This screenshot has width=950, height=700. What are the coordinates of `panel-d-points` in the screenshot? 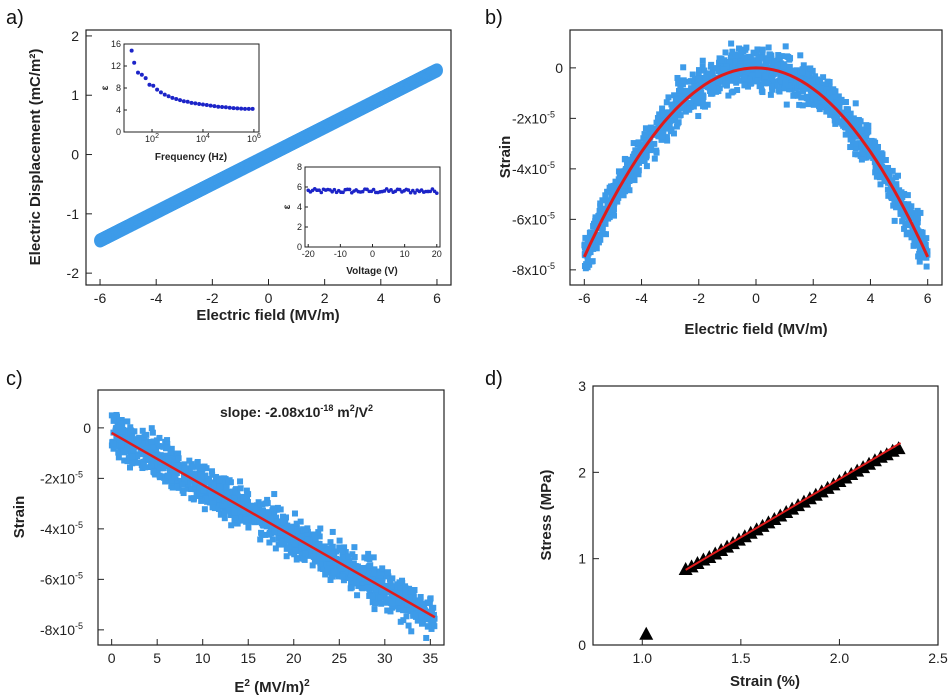 It's located at (772, 540).